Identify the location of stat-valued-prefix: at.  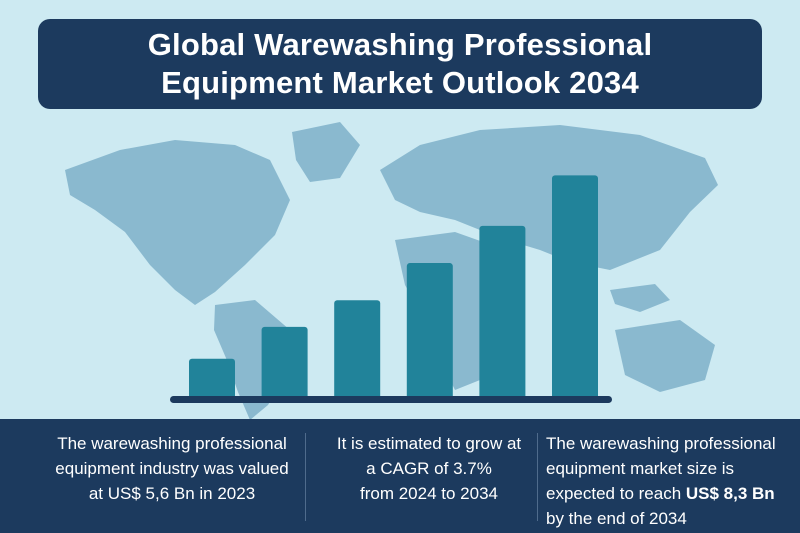
(98, 493).